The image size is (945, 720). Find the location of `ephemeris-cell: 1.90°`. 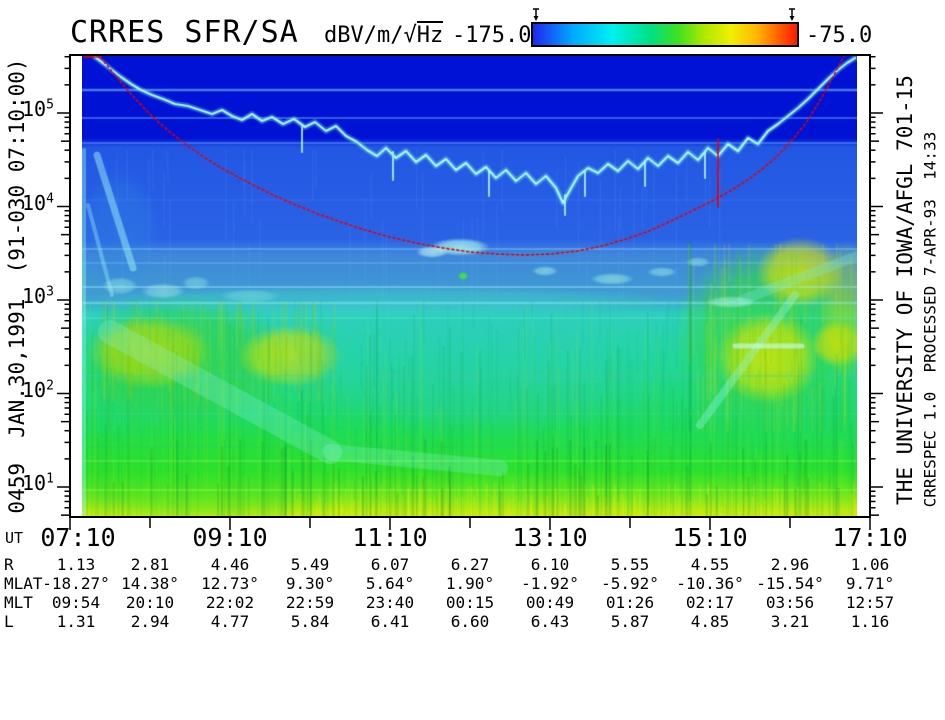

ephemeris-cell: 1.90° is located at coordinates (470, 583).